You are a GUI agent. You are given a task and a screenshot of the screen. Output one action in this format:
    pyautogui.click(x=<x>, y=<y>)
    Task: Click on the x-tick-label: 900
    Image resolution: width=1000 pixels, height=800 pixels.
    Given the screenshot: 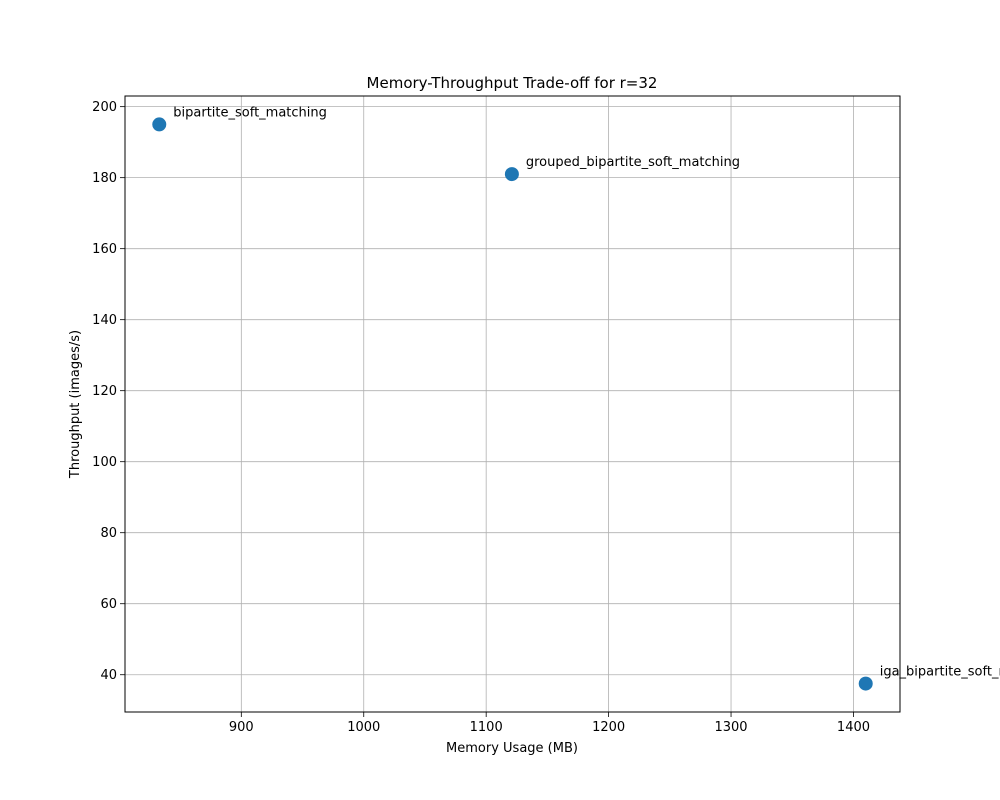 What is the action you would take?
    pyautogui.click(x=241, y=727)
    